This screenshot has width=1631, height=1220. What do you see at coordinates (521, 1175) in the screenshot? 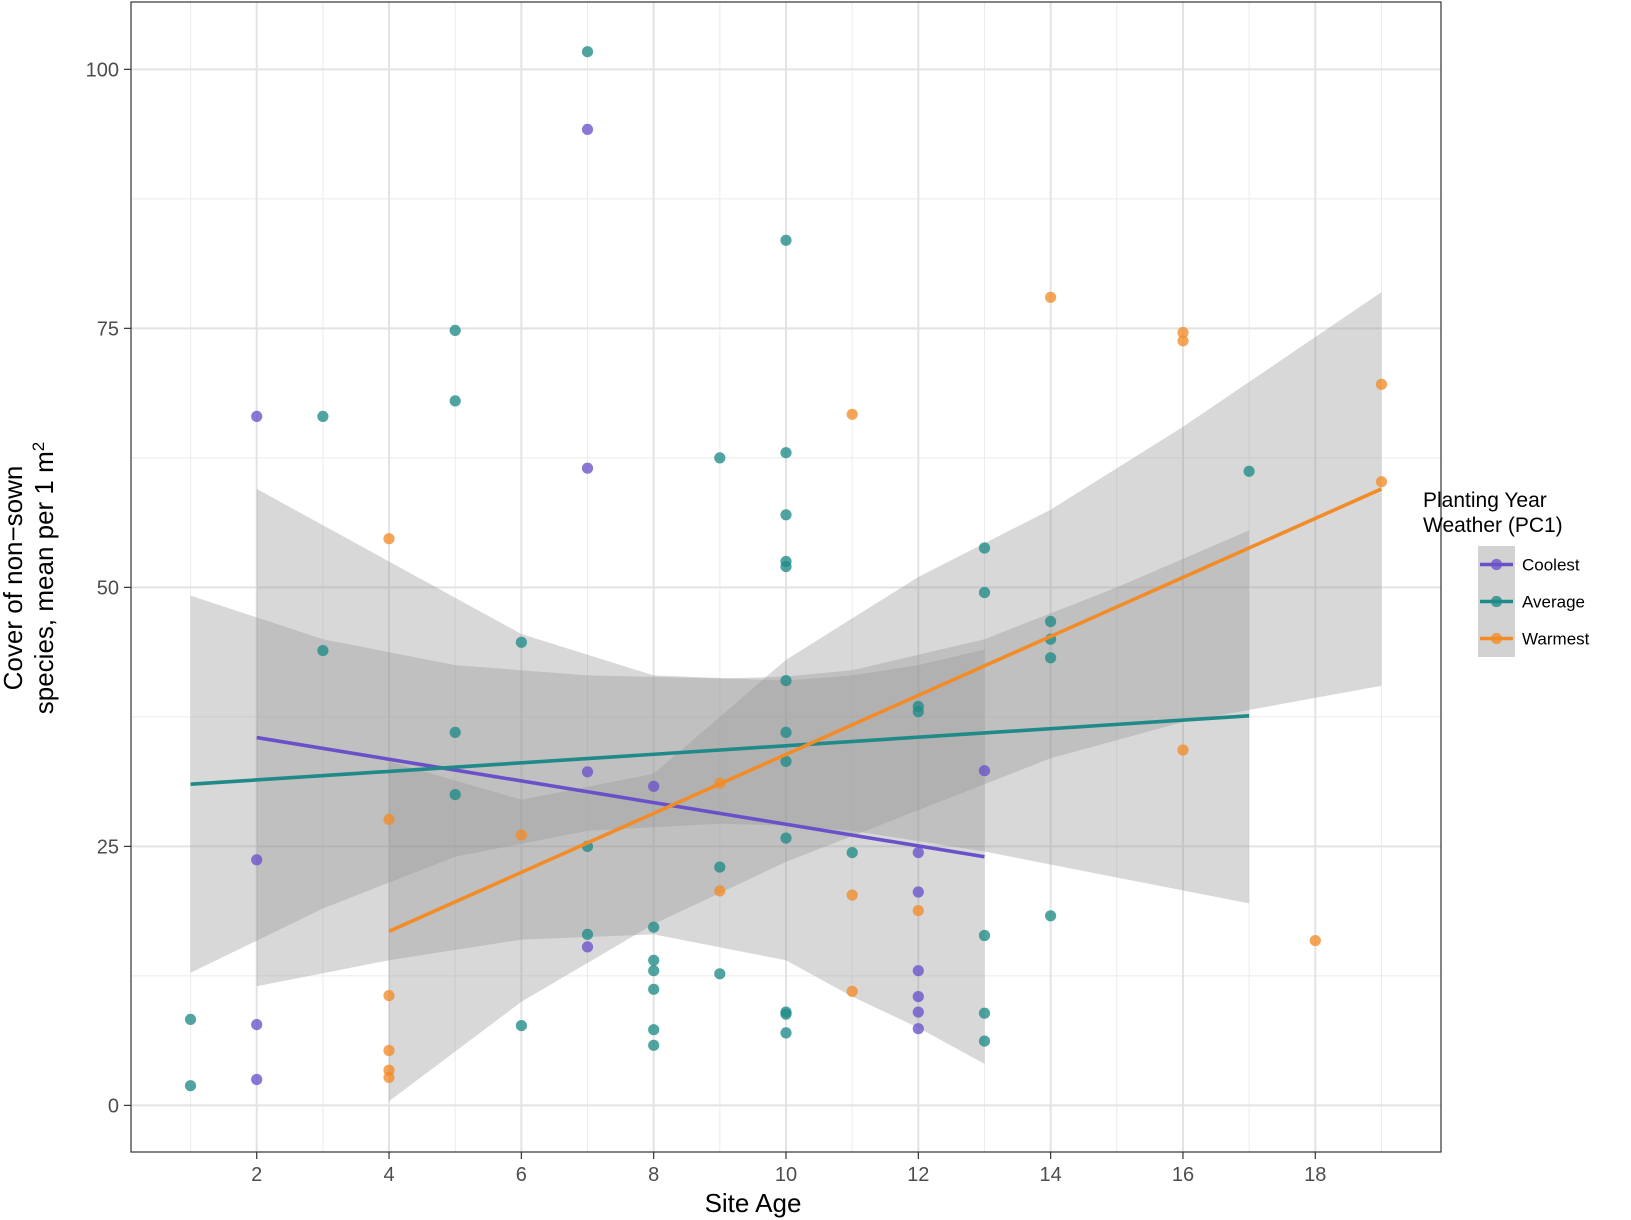
I see `x-tick-label: 6` at bounding box center [521, 1175].